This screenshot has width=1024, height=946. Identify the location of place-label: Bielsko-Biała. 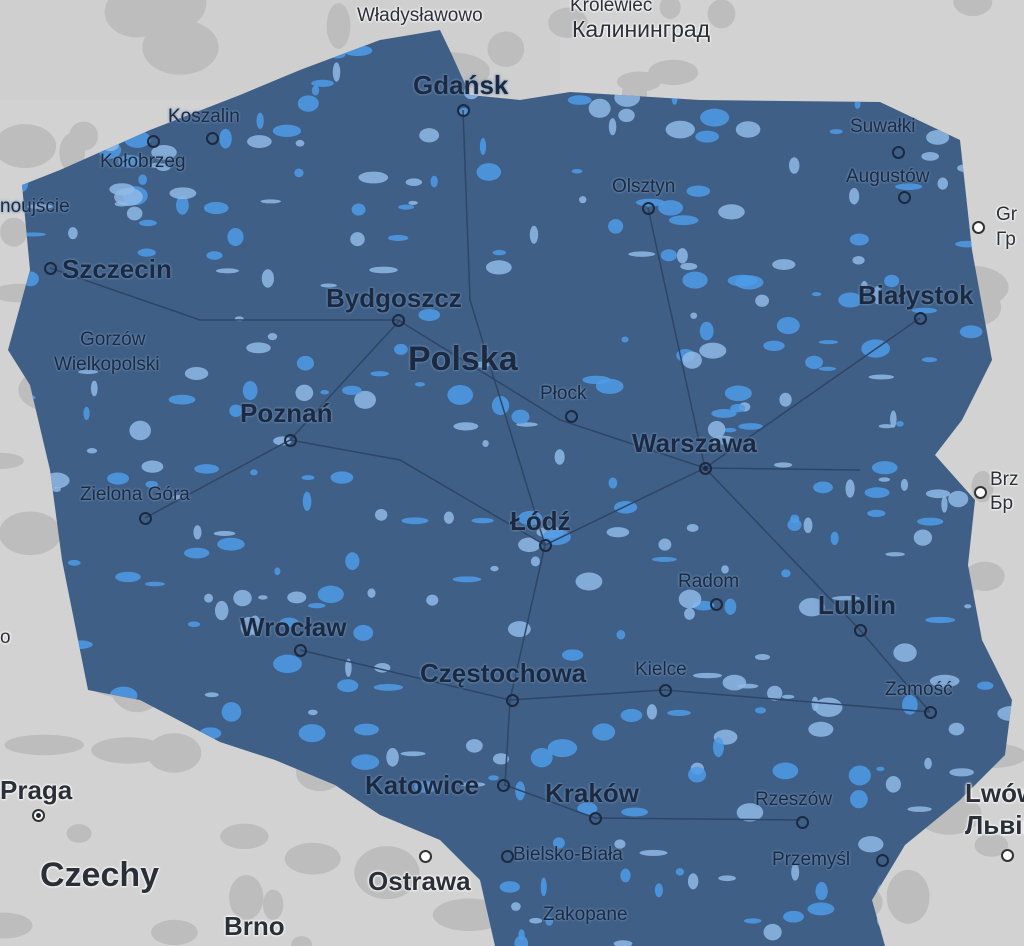
(568, 854).